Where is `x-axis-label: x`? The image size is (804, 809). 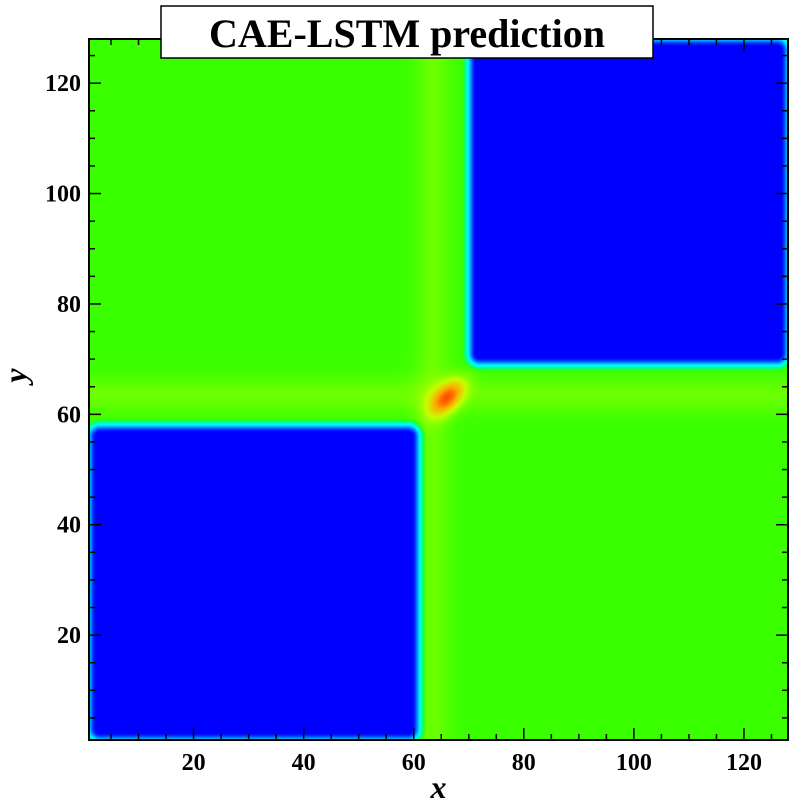 x-axis-label: x is located at coordinates (438, 786).